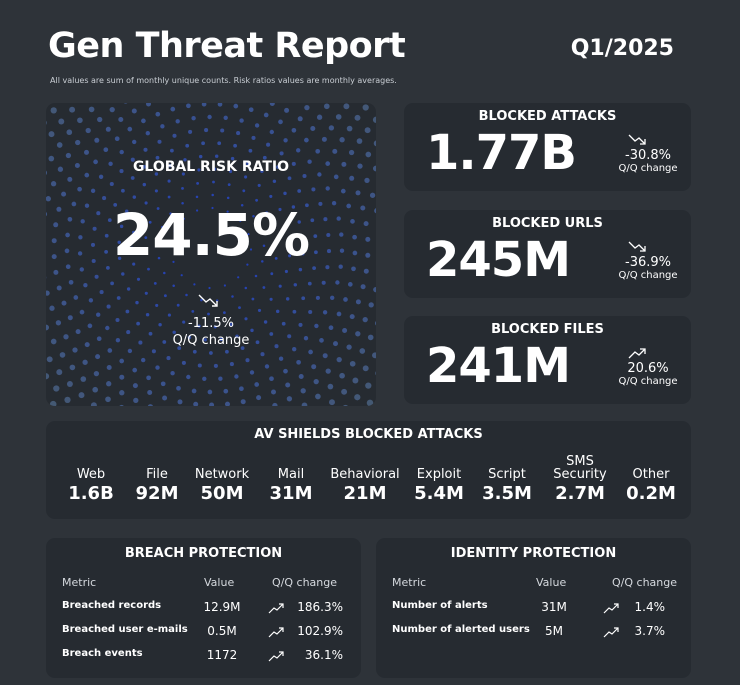 The width and height of the screenshot is (740, 685). What do you see at coordinates (622, 48) in the screenshot?
I see `report-period: Q1/2025` at bounding box center [622, 48].